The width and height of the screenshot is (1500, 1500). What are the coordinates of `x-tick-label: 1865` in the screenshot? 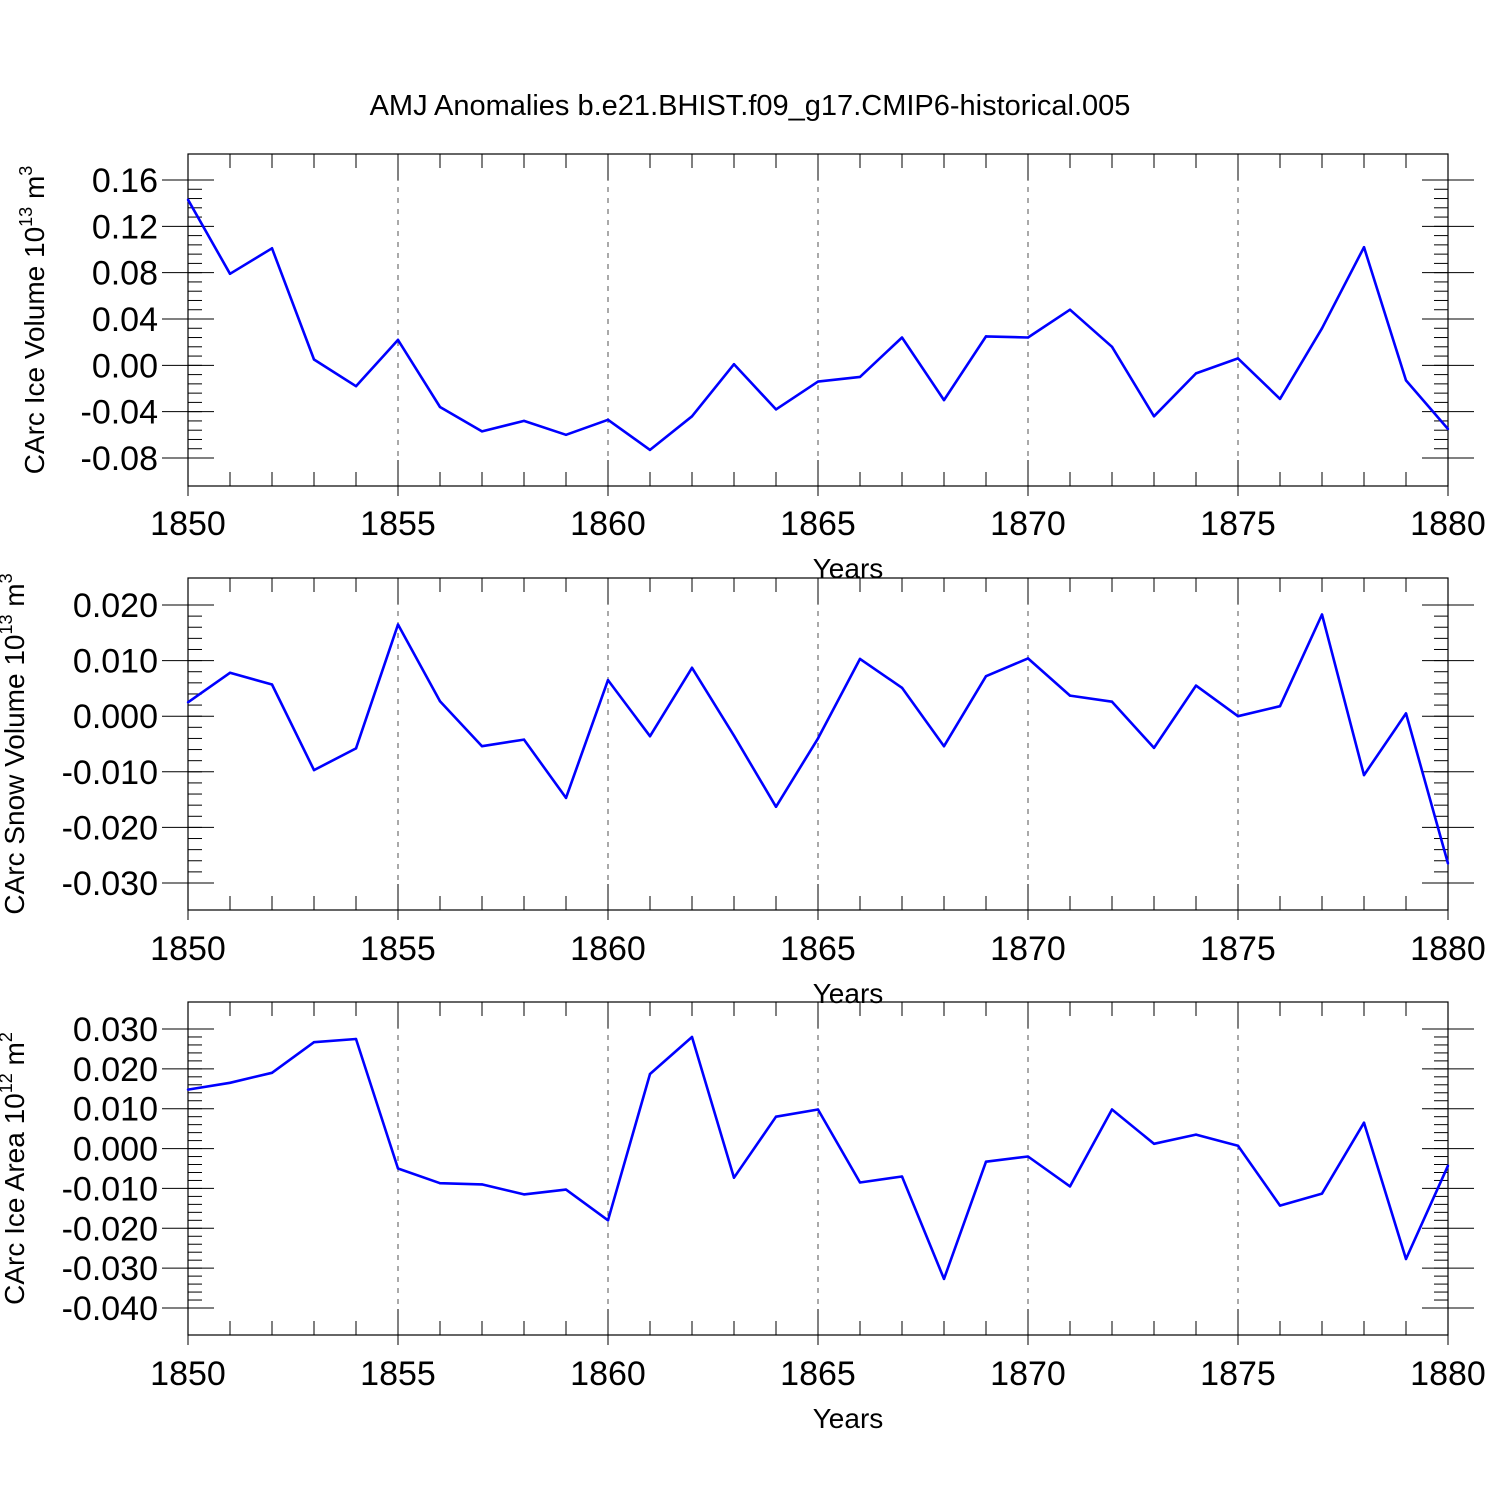 It's located at (818, 524).